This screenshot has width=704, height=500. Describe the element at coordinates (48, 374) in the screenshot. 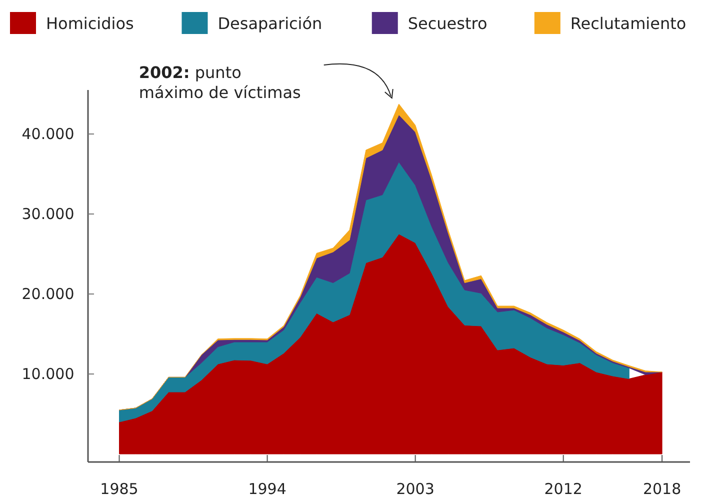

I see `y-tick-label: 10.000` at that location.